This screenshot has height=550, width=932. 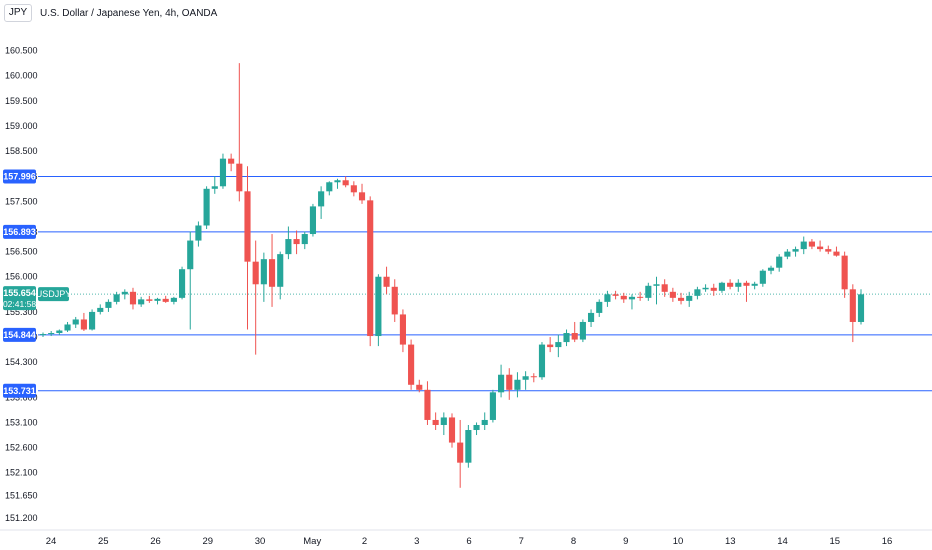 I want to click on x-tick-label: 24, so click(x=51, y=541).